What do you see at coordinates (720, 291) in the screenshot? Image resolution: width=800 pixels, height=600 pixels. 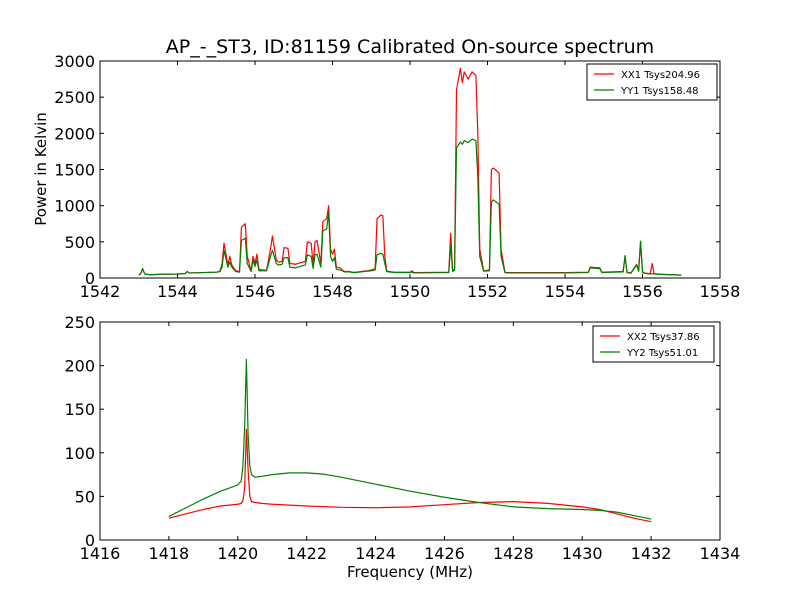 I see `x-tick-label: 1558` at bounding box center [720, 291].